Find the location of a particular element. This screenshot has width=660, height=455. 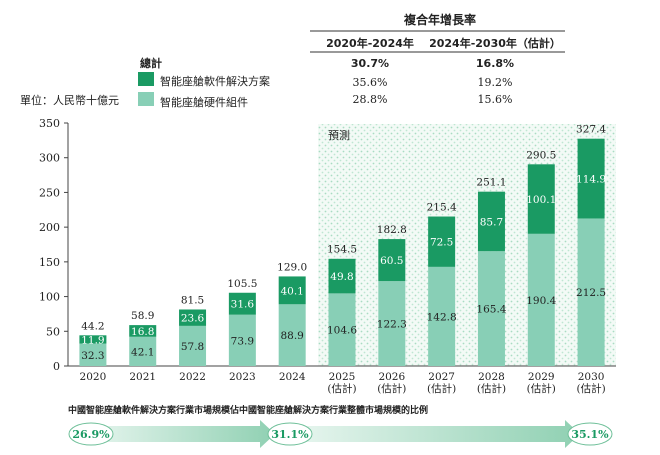

label-hardware: 42.1 is located at coordinates (142, 352).